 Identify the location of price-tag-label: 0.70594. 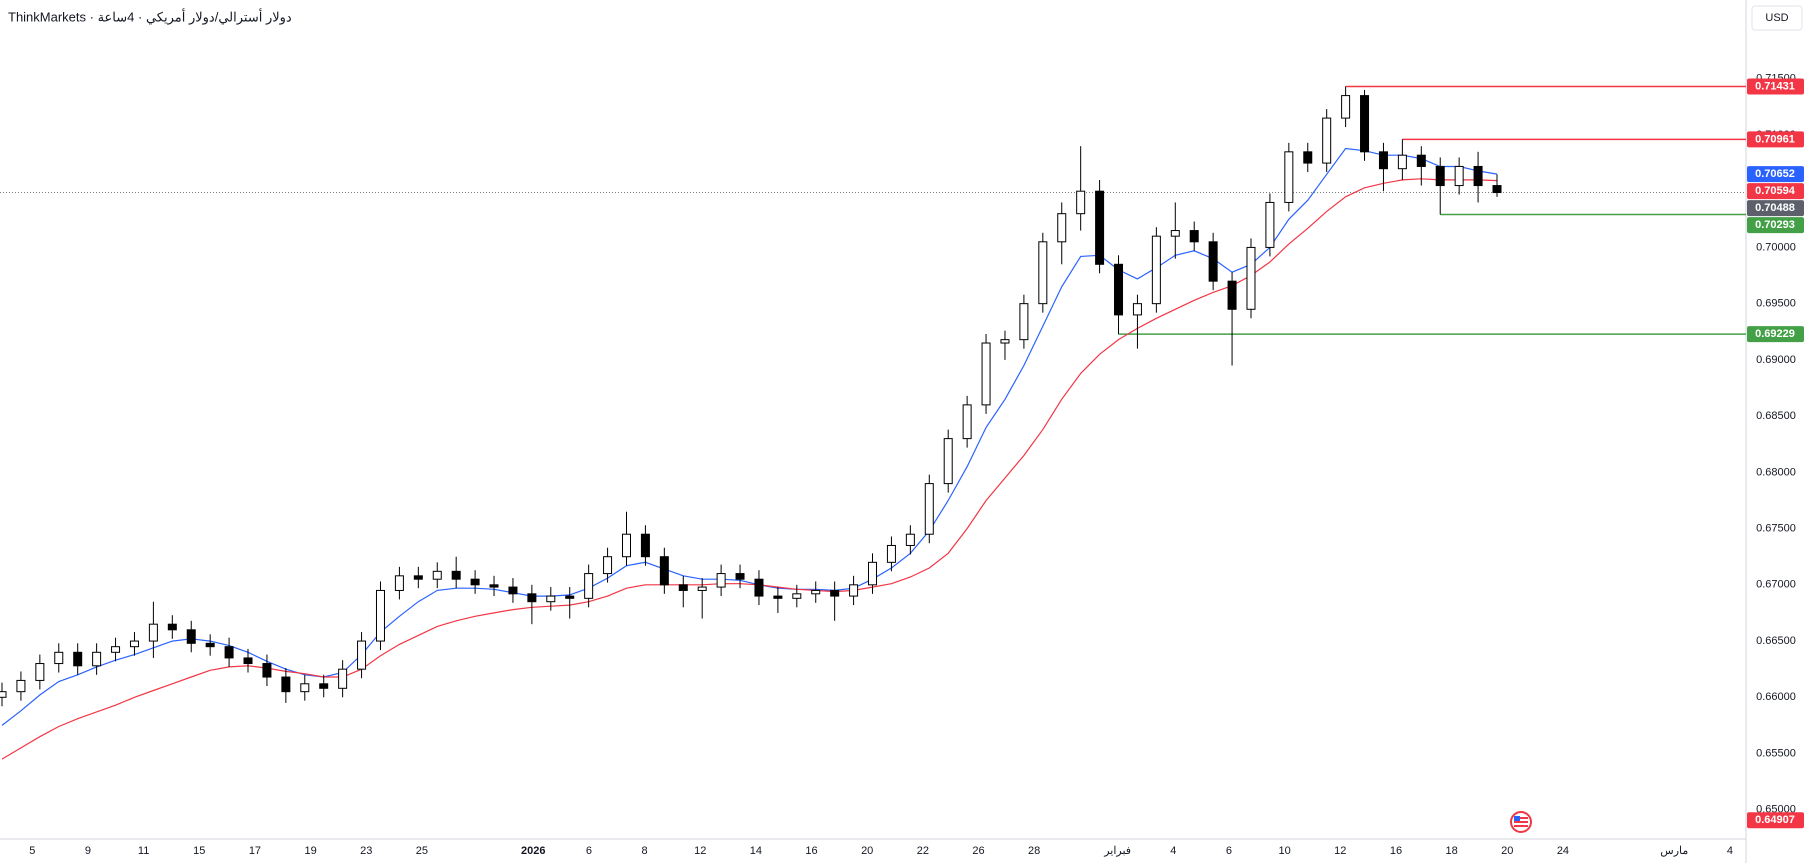
(1775, 191).